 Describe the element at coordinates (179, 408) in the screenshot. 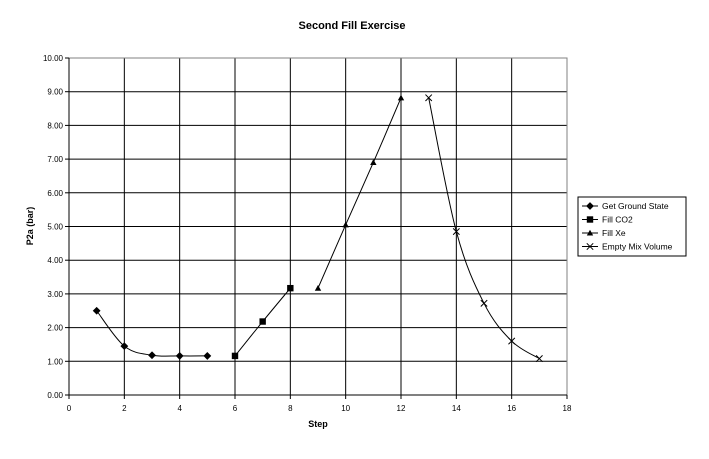

I see `x-tick-label: 4` at that location.